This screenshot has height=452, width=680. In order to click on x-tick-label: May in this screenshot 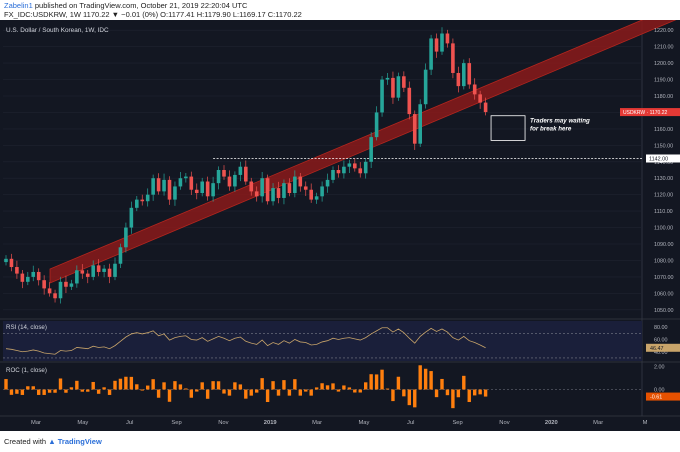, I will do `click(363, 423)`.